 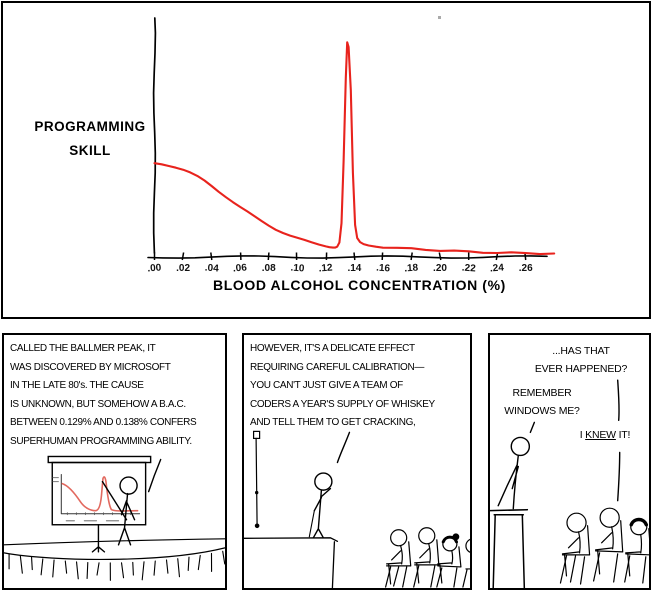 I want to click on audience-question: ...HAS THAT EVER HAPPENED?, so click(x=581, y=360).